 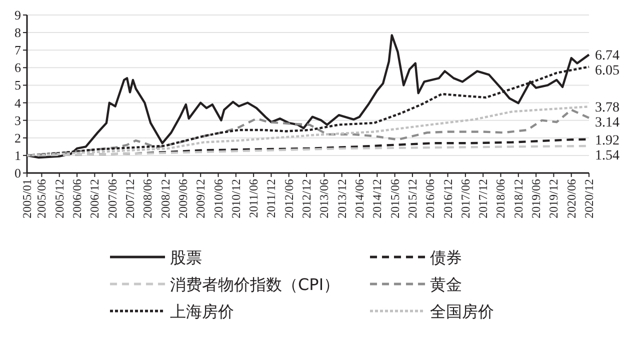 I want to click on x-tick-label: 2012/12, so click(x=307, y=198).